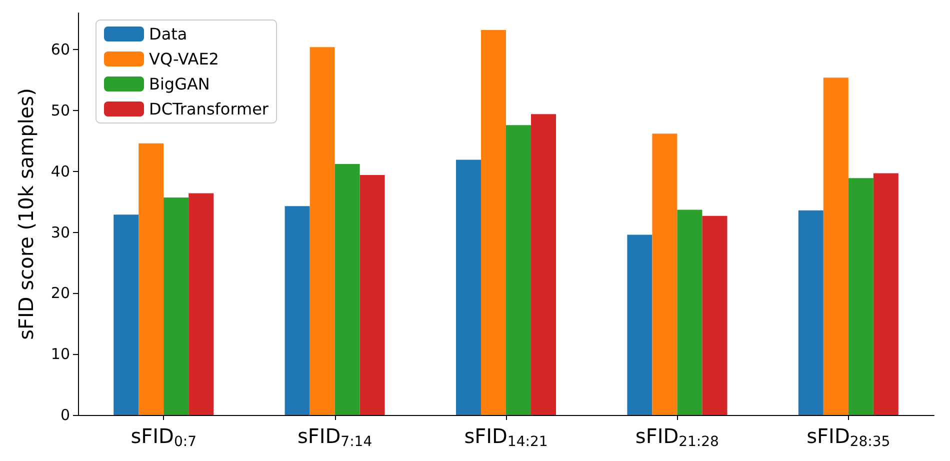  Describe the element at coordinates (60, 171) in the screenshot. I see `y-tick-label: 40` at that location.